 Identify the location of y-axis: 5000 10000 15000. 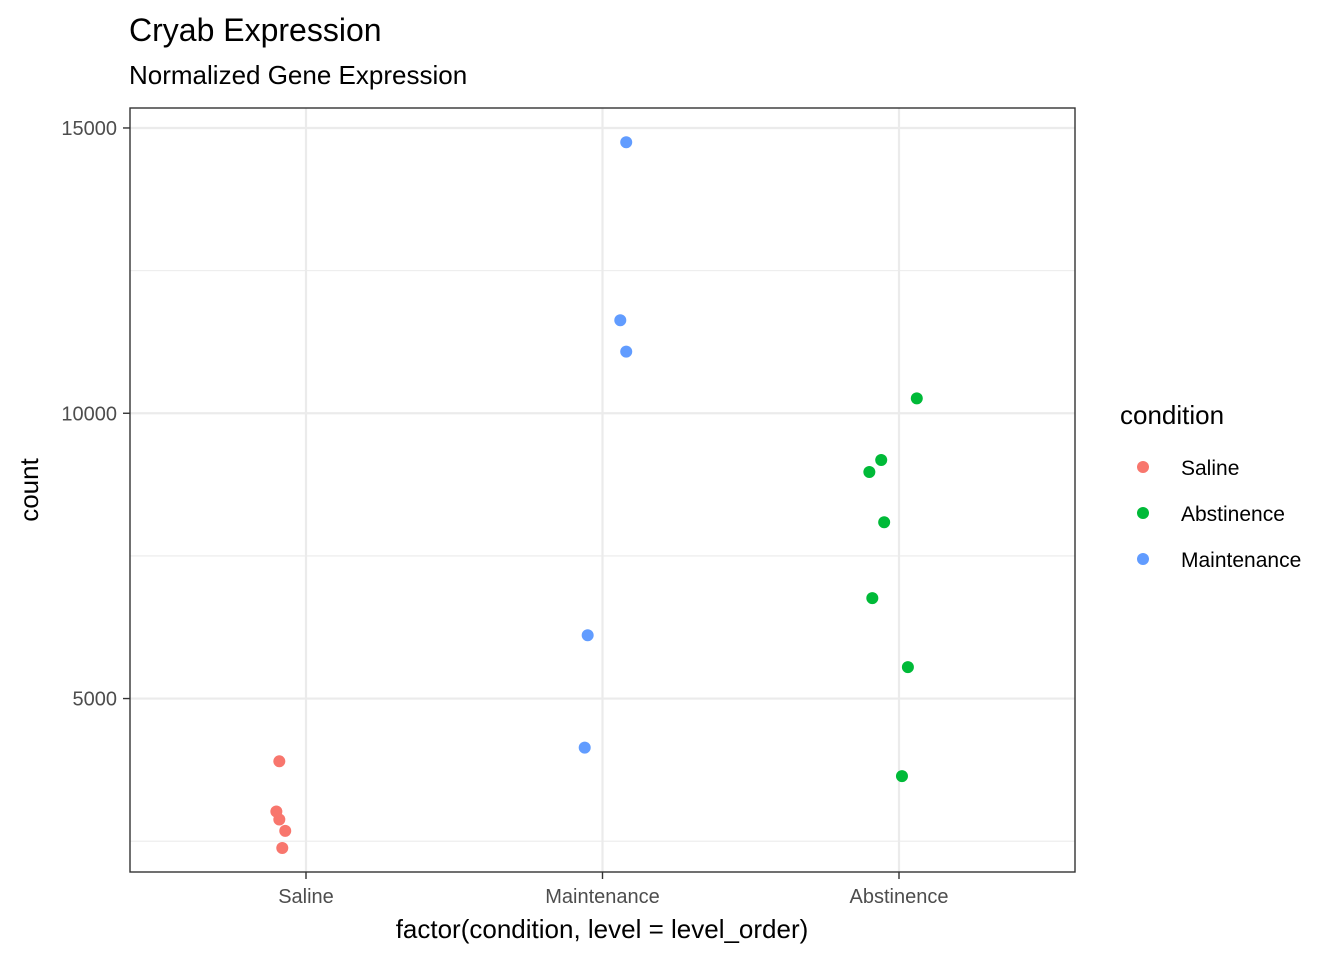
(95, 414).